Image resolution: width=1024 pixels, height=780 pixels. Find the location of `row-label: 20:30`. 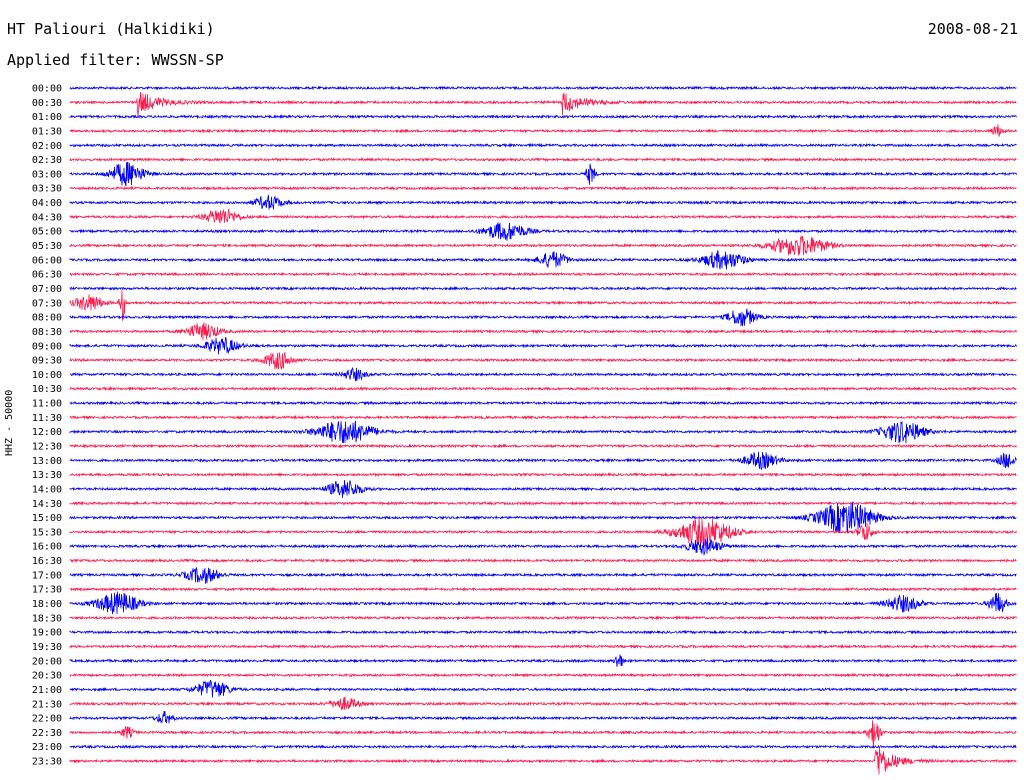

row-label: 20:30 is located at coordinates (47, 676).